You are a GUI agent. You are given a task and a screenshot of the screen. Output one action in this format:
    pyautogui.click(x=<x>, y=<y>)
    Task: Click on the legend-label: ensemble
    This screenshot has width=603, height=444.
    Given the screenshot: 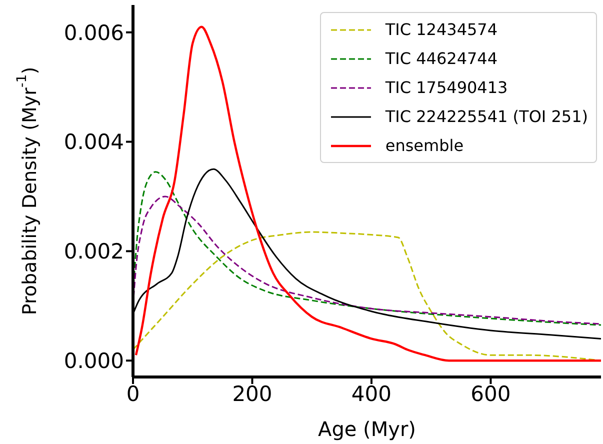 What is the action you would take?
    pyautogui.click(x=424, y=145)
    